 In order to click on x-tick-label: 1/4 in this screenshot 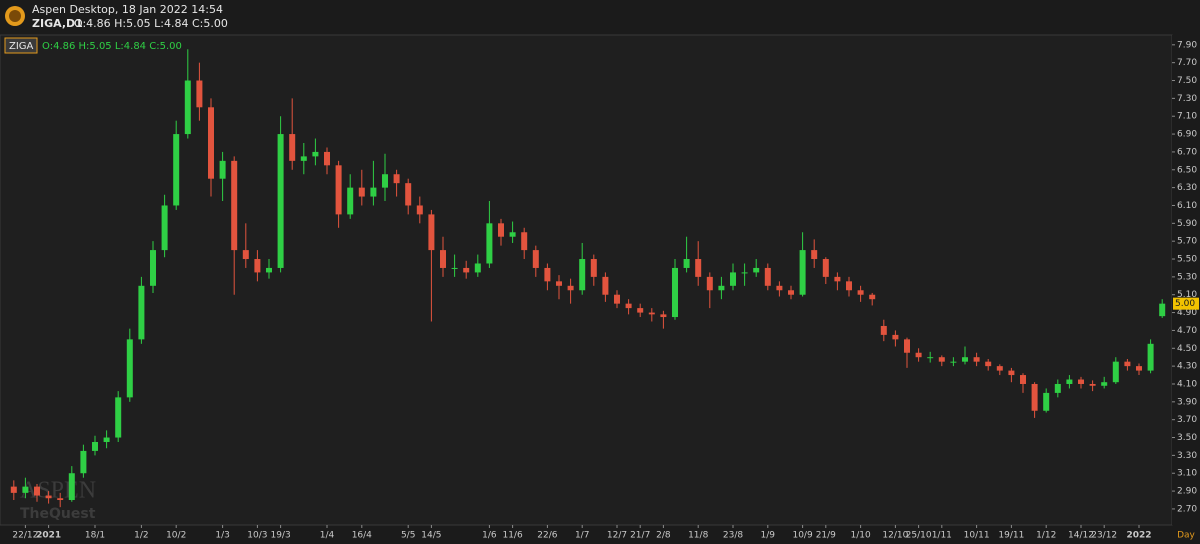, I will do `click(327, 536)`.